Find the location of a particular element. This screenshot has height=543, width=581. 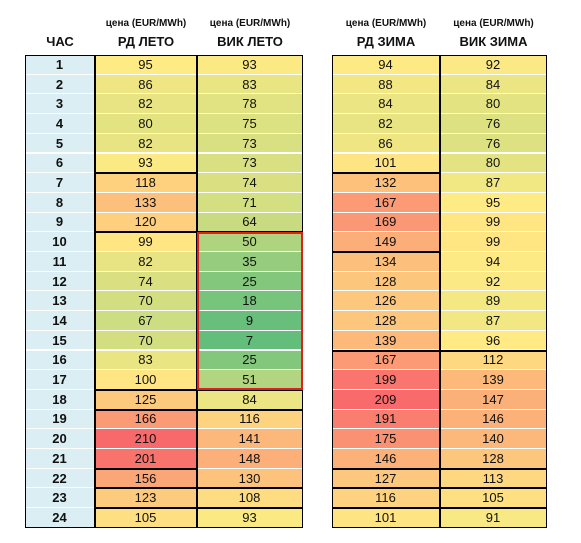

hour-cell: 23 is located at coordinates (60, 498).